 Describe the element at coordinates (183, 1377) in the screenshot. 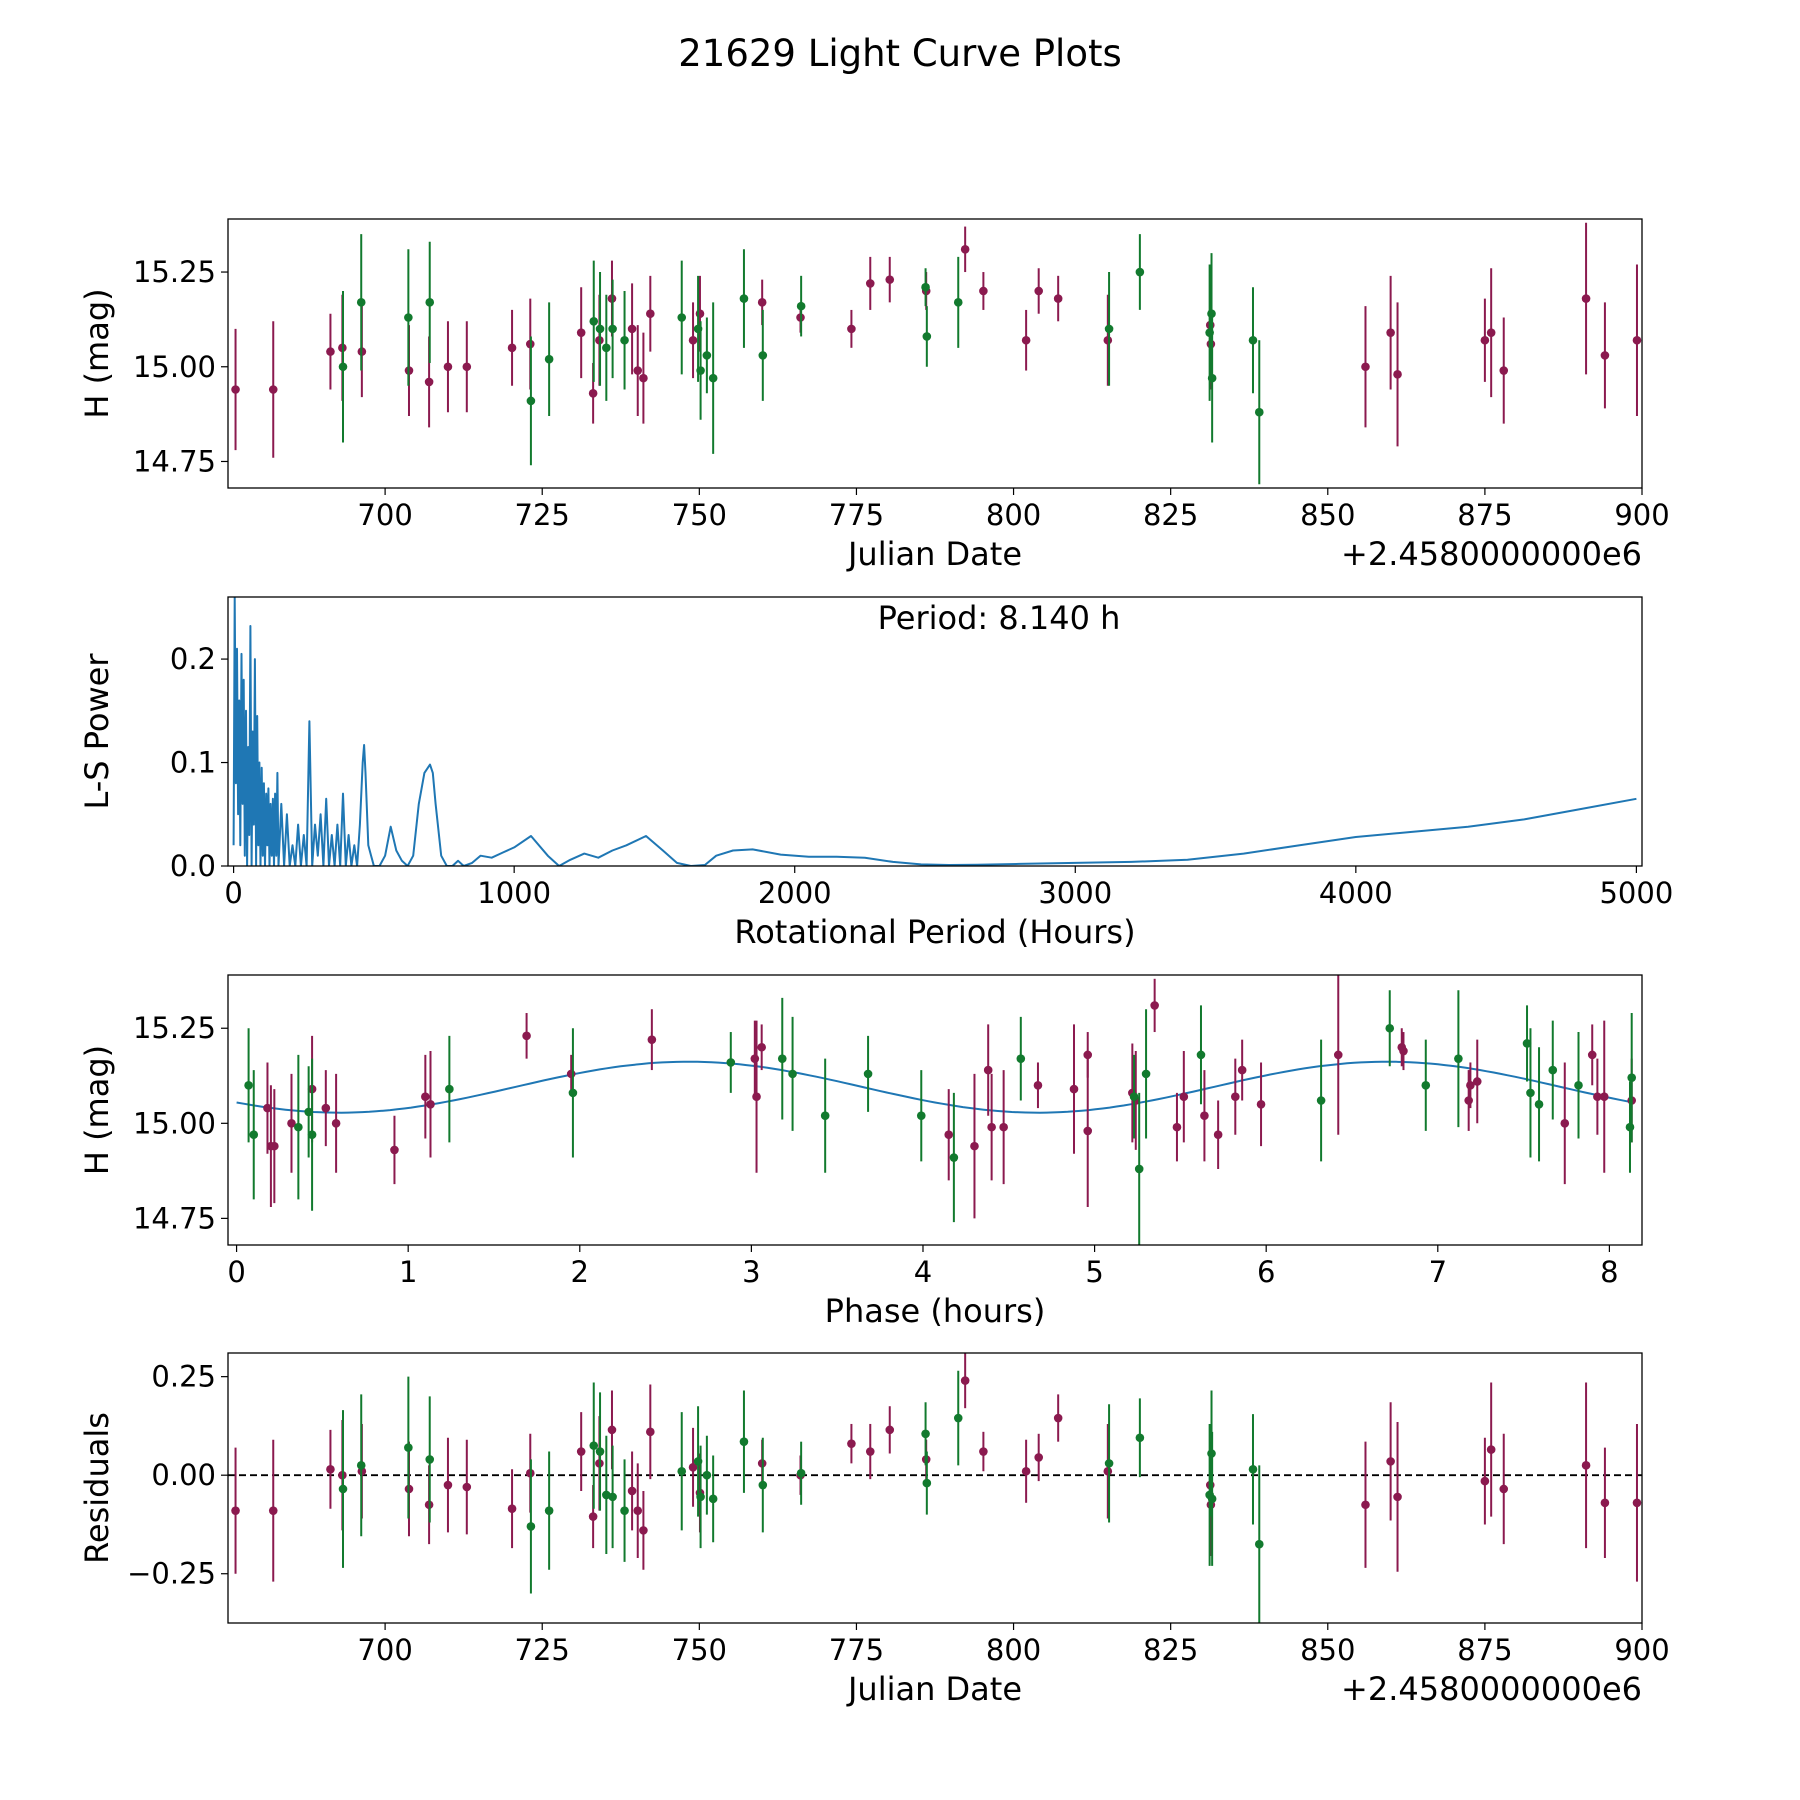

I see `y-tick-label: 0.25` at that location.